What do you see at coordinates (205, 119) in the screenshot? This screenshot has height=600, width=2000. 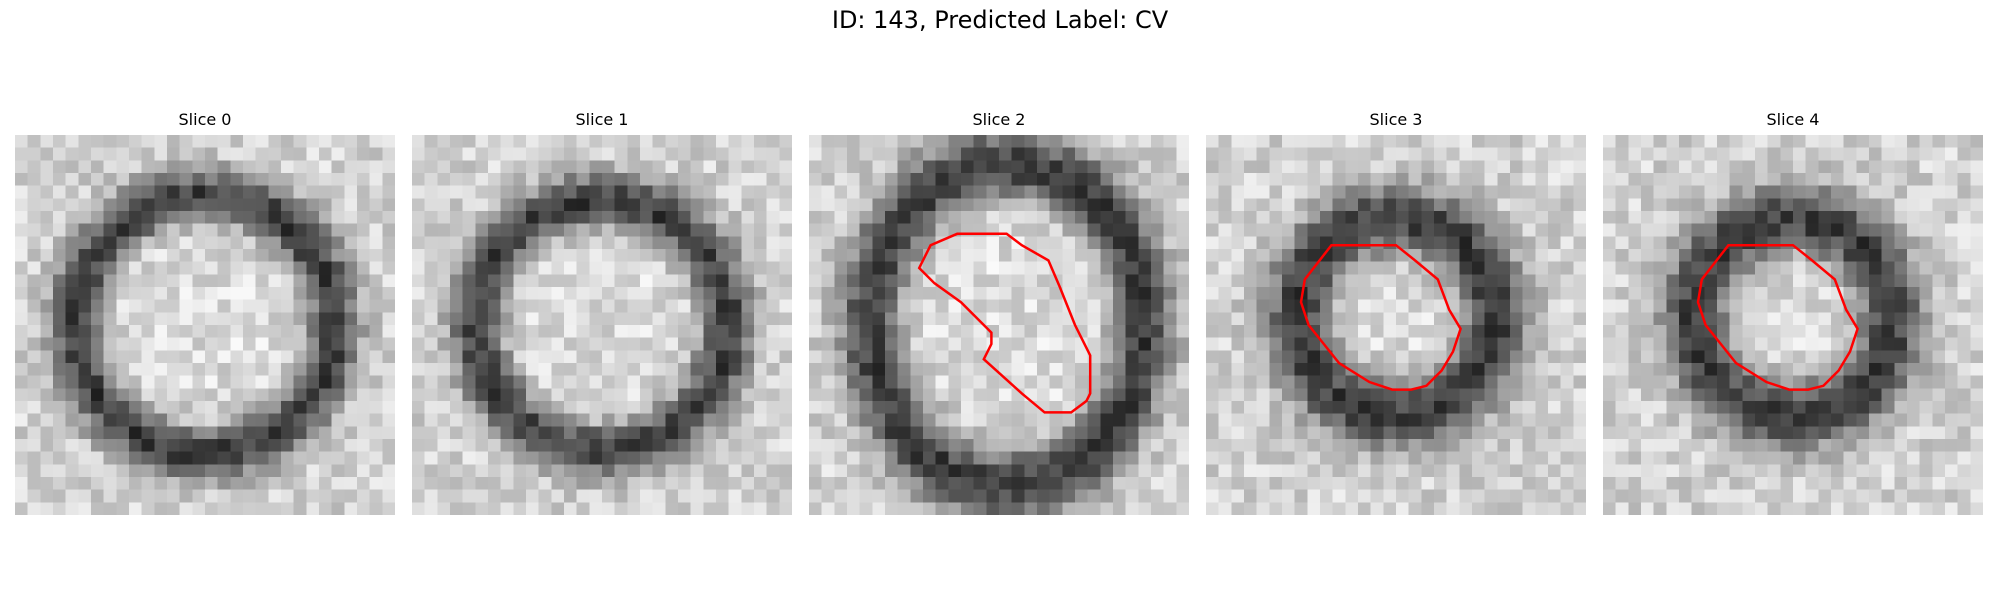 I see `slice-title-0: Slice 0` at bounding box center [205, 119].